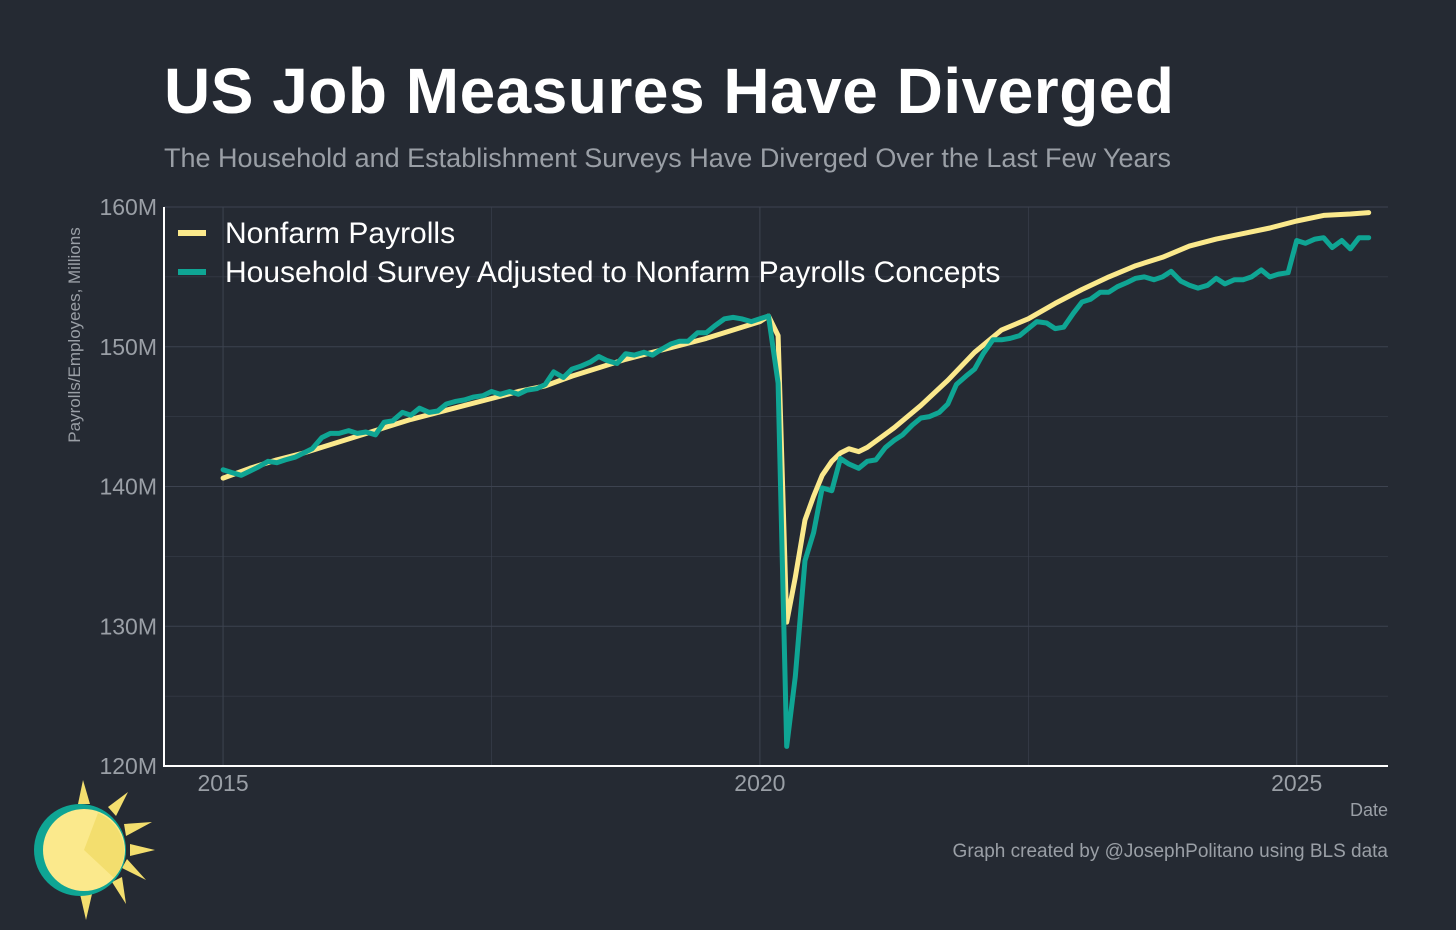  I want to click on x-tick-label: 2015, so click(222, 783).